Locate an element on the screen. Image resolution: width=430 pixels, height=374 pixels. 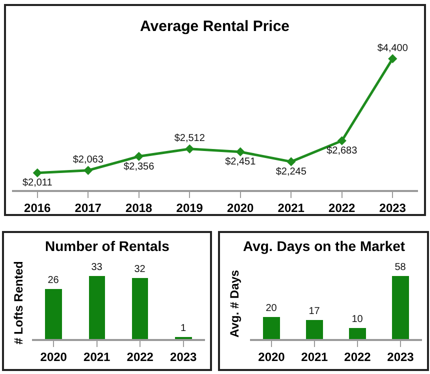
data-label: 20 is located at coordinates (272, 308).